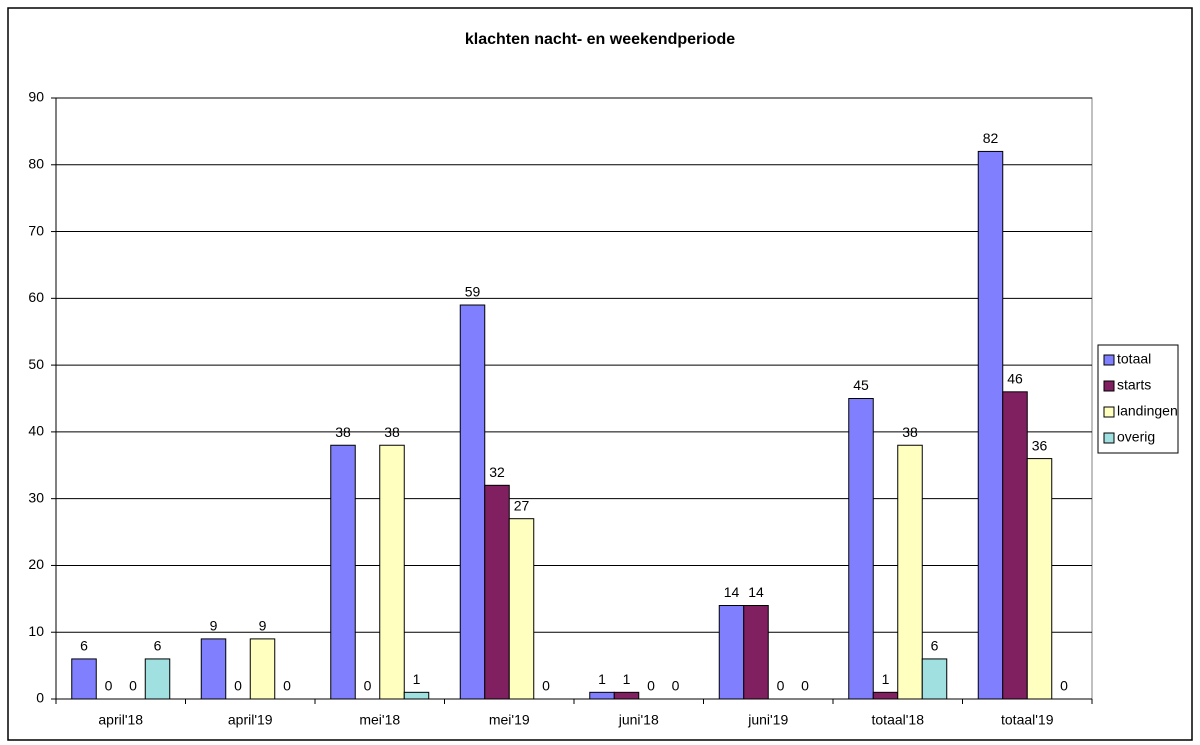  Describe the element at coordinates (36, 364) in the screenshot. I see `y-tick-label: 50` at that location.